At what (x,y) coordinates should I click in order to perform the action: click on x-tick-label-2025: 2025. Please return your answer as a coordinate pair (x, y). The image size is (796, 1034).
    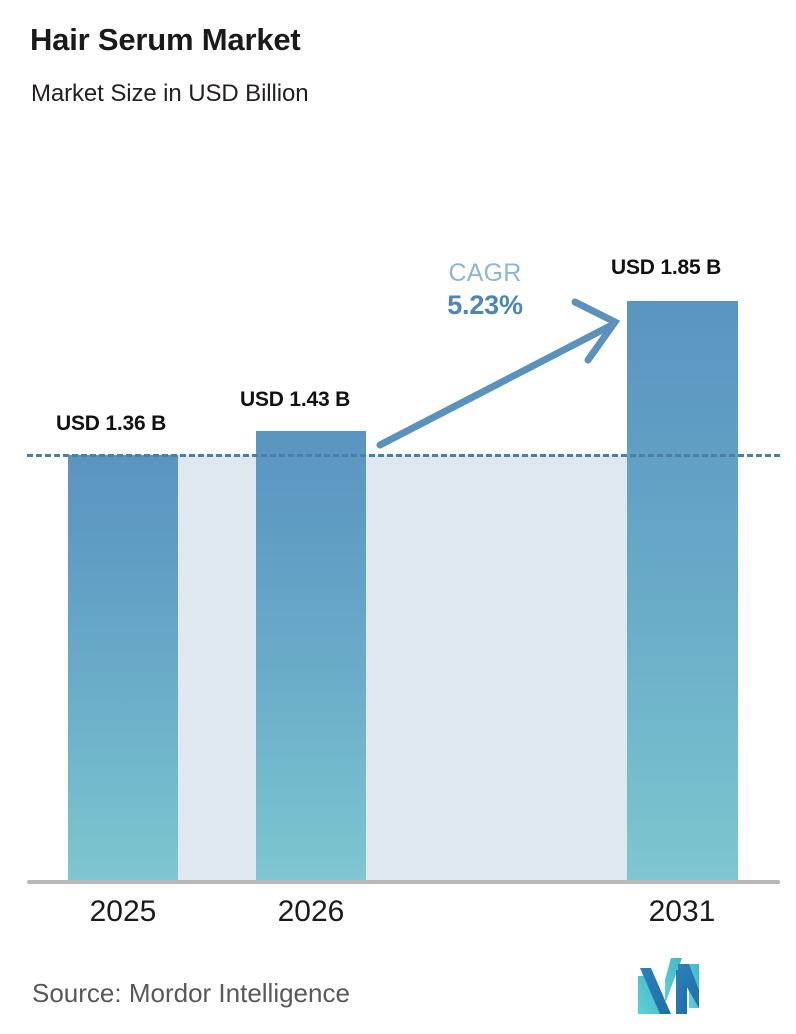
    Looking at the image, I should click on (123, 911).